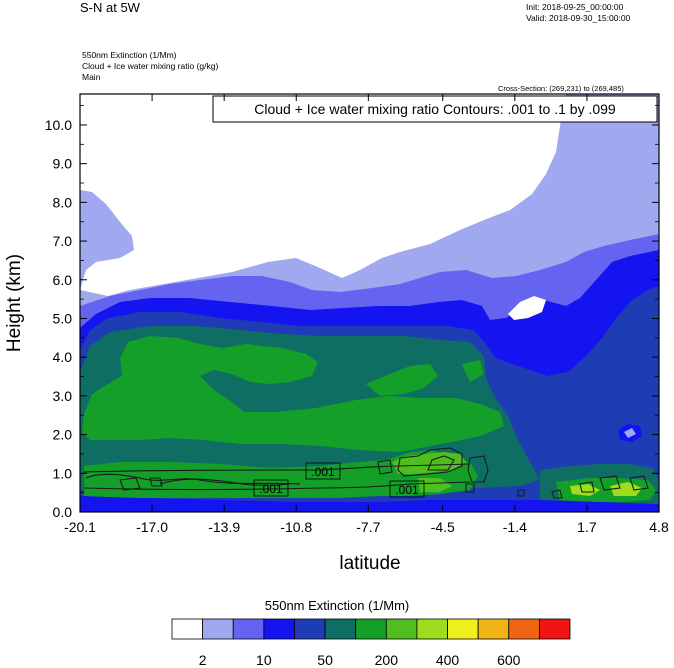 This screenshot has width=674, height=668. I want to click on x-tick-label: -13.9, so click(224, 527).